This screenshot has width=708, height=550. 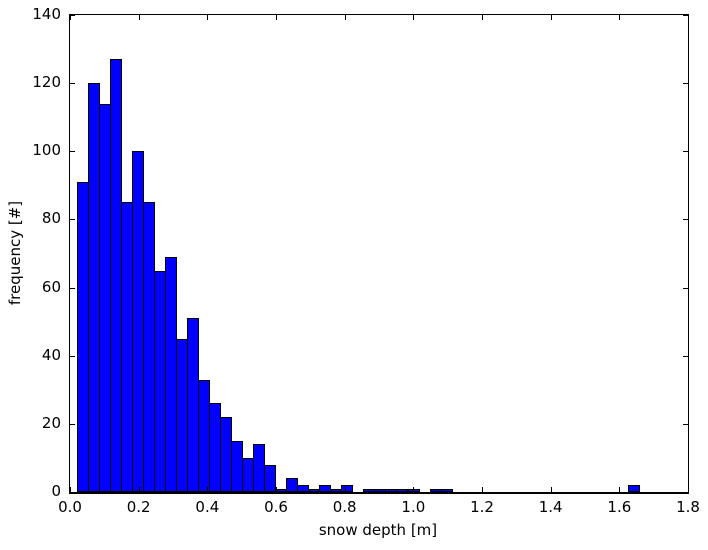 What do you see at coordinates (482, 507) in the screenshot?
I see `x-tick-label: 1.2` at bounding box center [482, 507].